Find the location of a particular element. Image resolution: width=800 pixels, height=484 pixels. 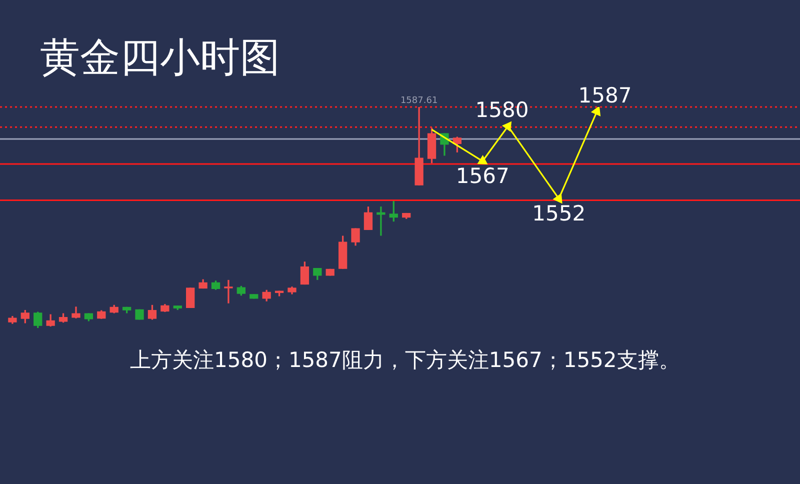

text: 1587.61 is located at coordinates (419, 101).